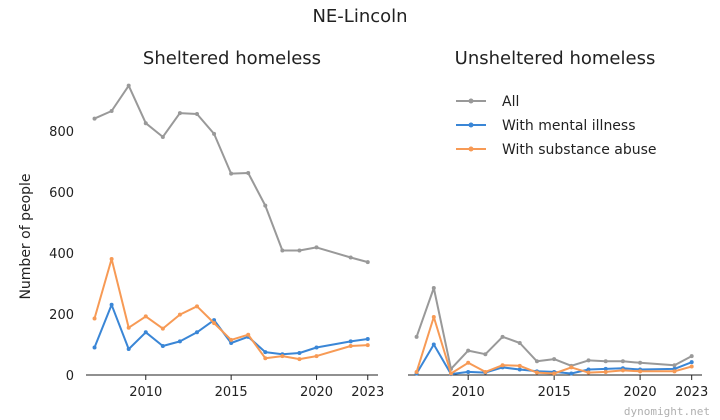 This screenshot has height=420, width=720. Describe the element at coordinates (487, 102) in the screenshot. I see `legend-item-all: All` at that location.